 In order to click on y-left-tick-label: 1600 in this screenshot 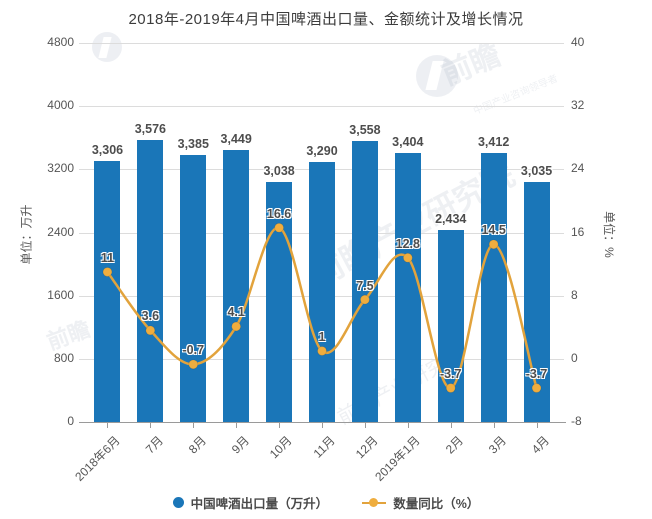, I will do `click(60, 294)`.